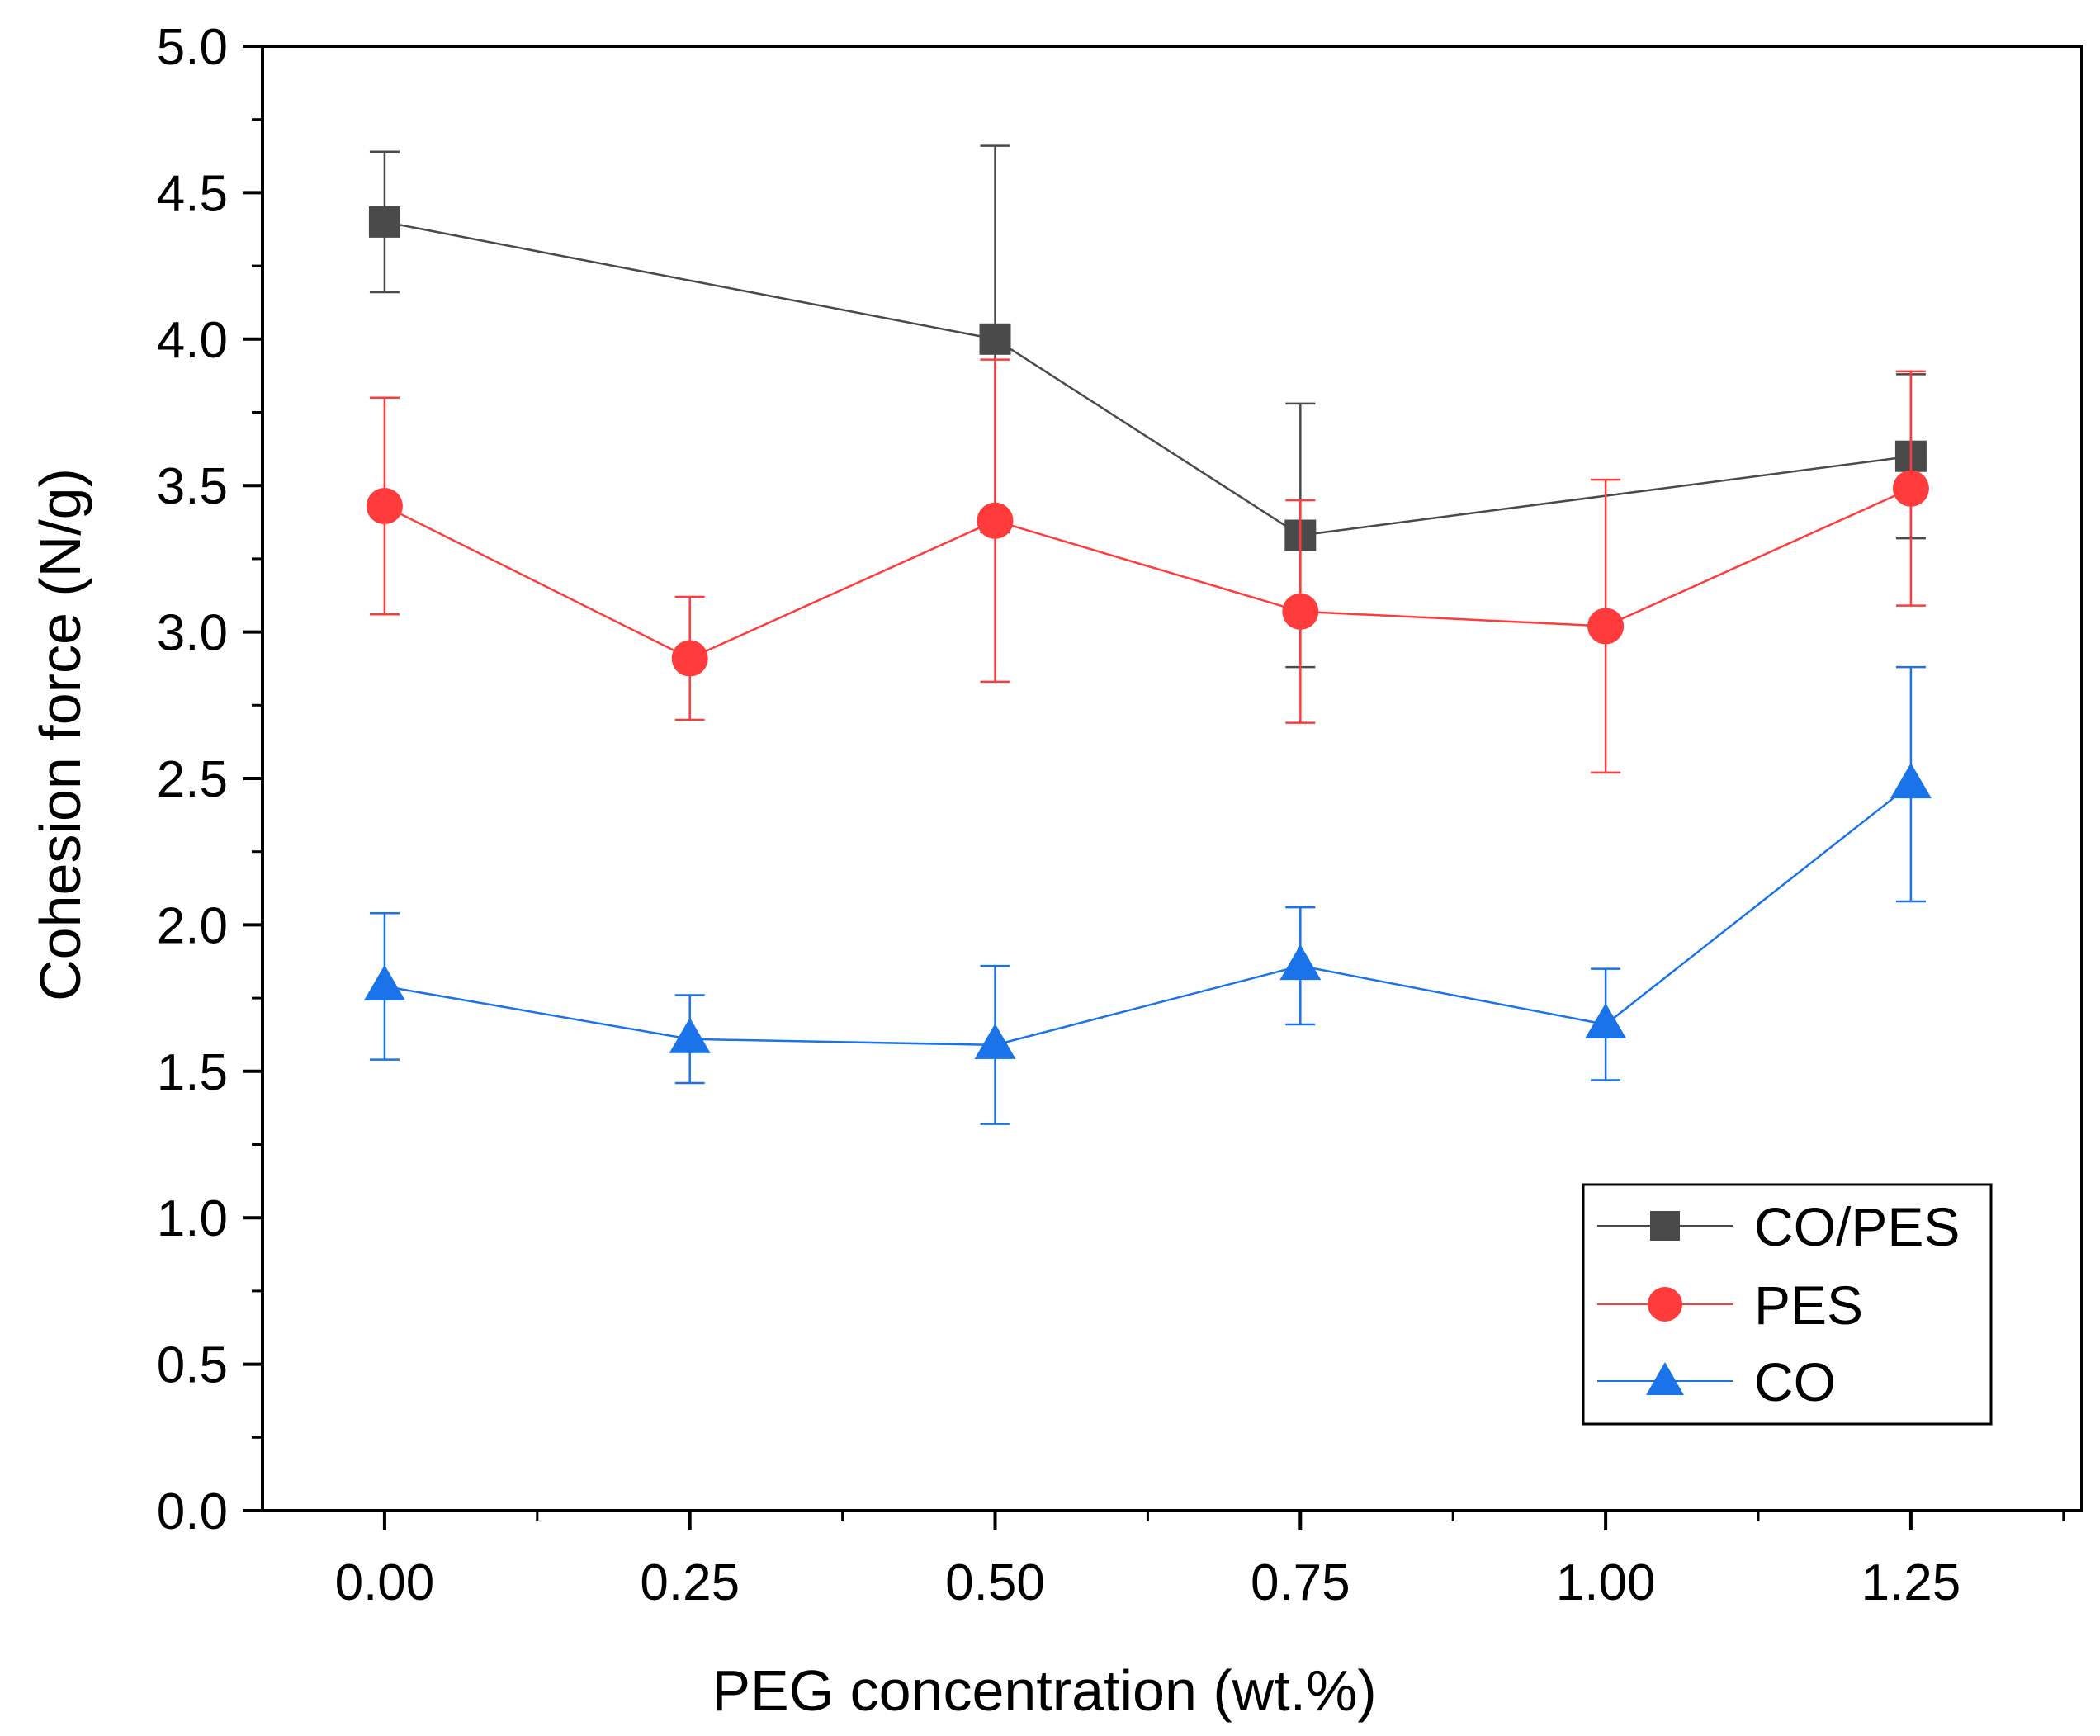  Describe the element at coordinates (1857, 1226) in the screenshot. I see `legend-label-co-pes: CO/PES` at that location.